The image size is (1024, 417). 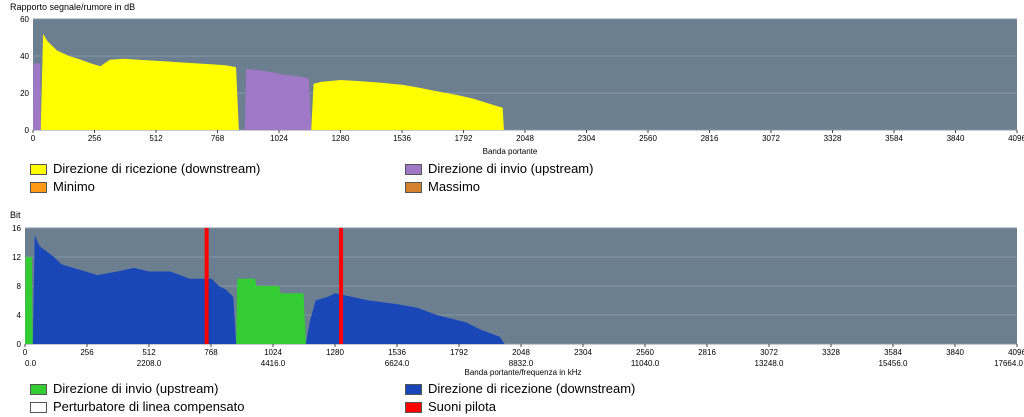 I want to click on legend-label: Minimo, so click(x=74, y=186).